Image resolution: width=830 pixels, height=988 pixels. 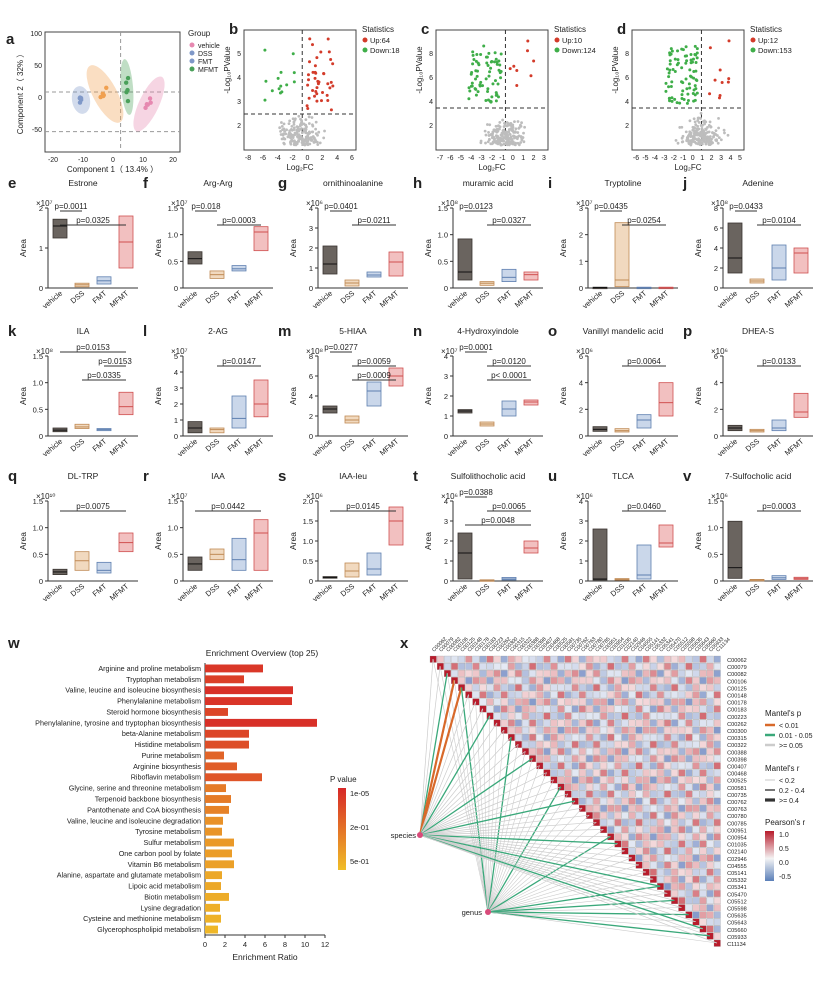 What do you see at coordinates (282, 476) in the screenshot?
I see `panel-letter-s: s` at bounding box center [282, 476].